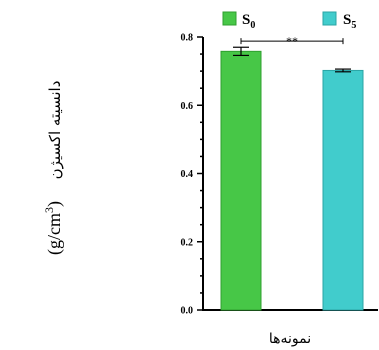 This screenshot has height=350, width=379. I want to click on y-tick-label: 0.4, so click(187, 174).